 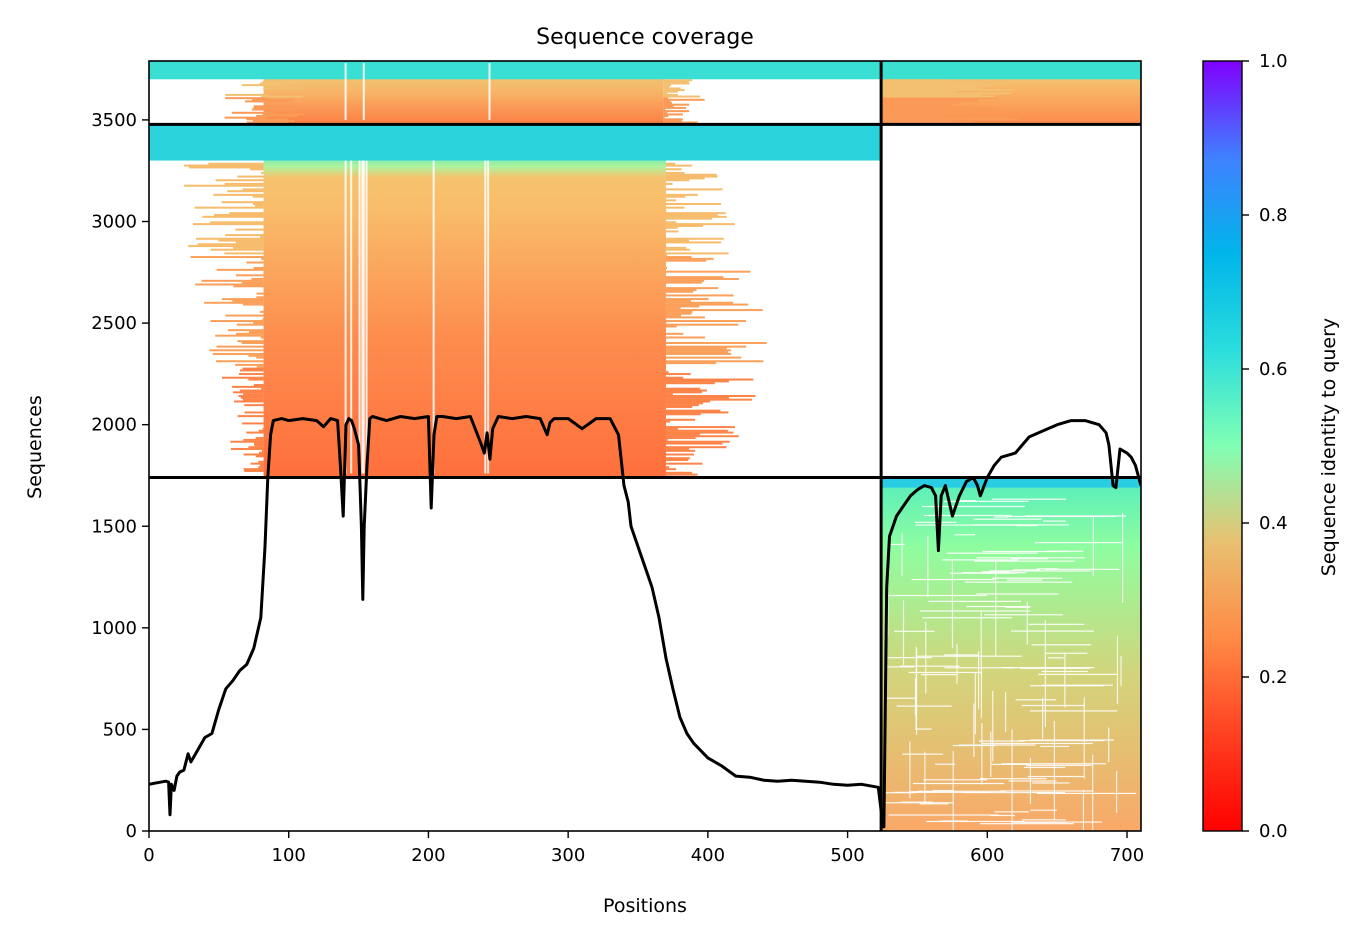 What do you see at coordinates (114, 120) in the screenshot?
I see `y-tick-label: 3500` at bounding box center [114, 120].